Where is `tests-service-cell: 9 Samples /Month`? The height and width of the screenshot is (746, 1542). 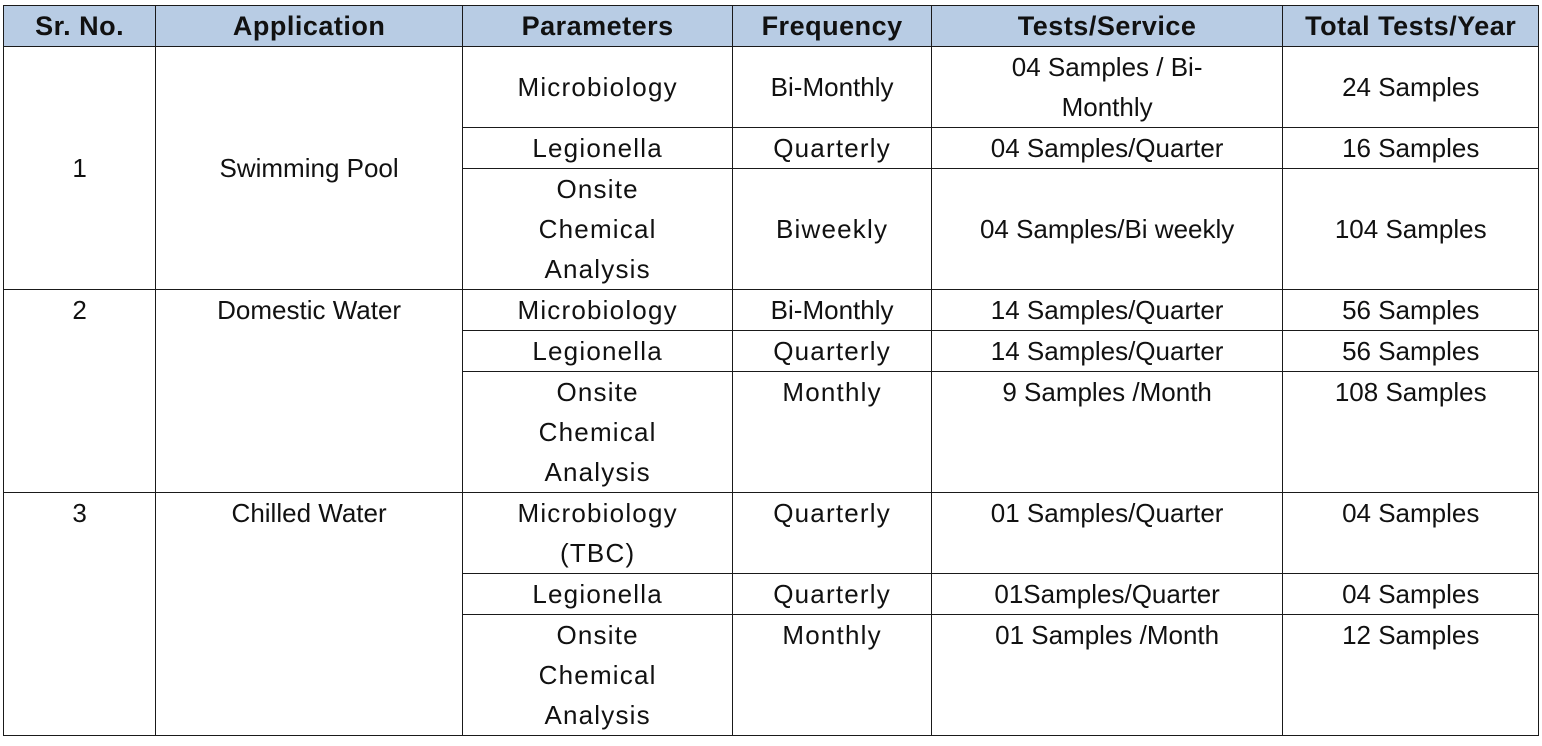
tests-service-cell: 9 Samples /Month is located at coordinates (1107, 432).